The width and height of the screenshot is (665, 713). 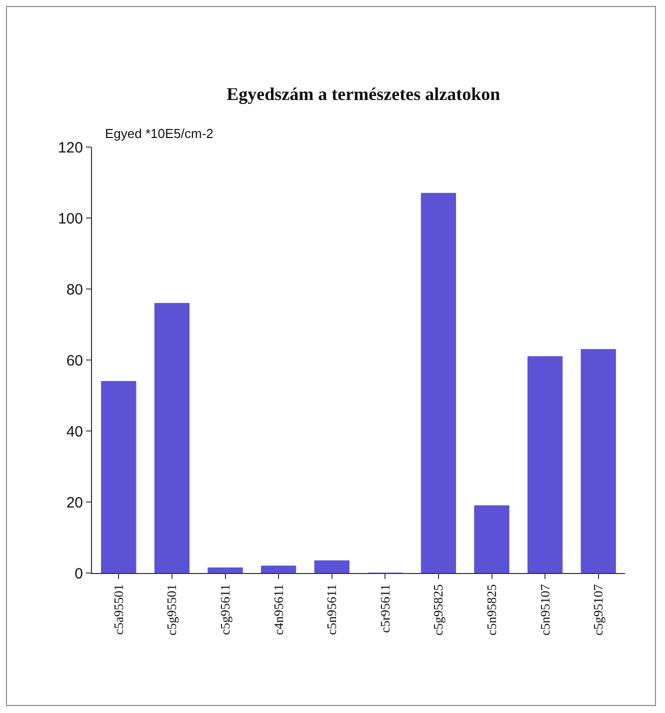 What do you see at coordinates (278, 609) in the screenshot?
I see `x-tick-label: c4n95611` at bounding box center [278, 609].